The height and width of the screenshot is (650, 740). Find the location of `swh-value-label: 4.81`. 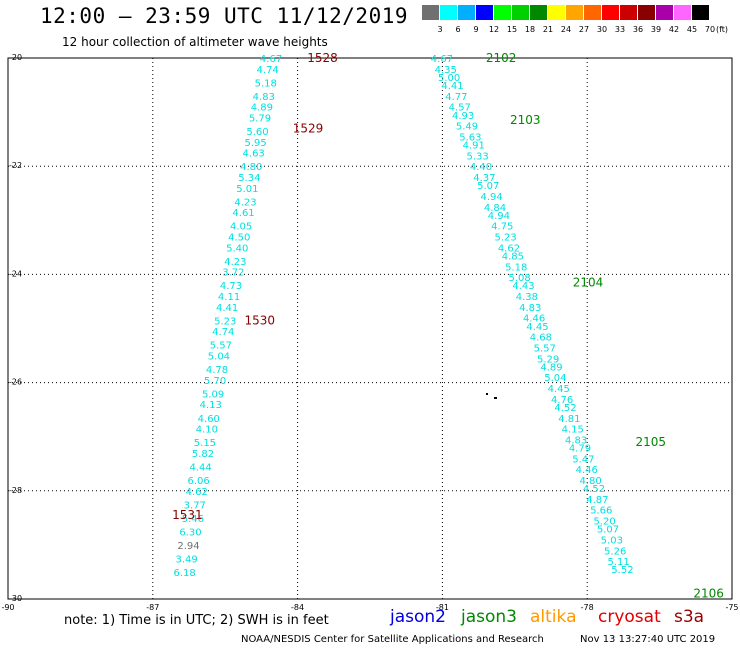

swh-value-label: 4.81 is located at coordinates (569, 419).